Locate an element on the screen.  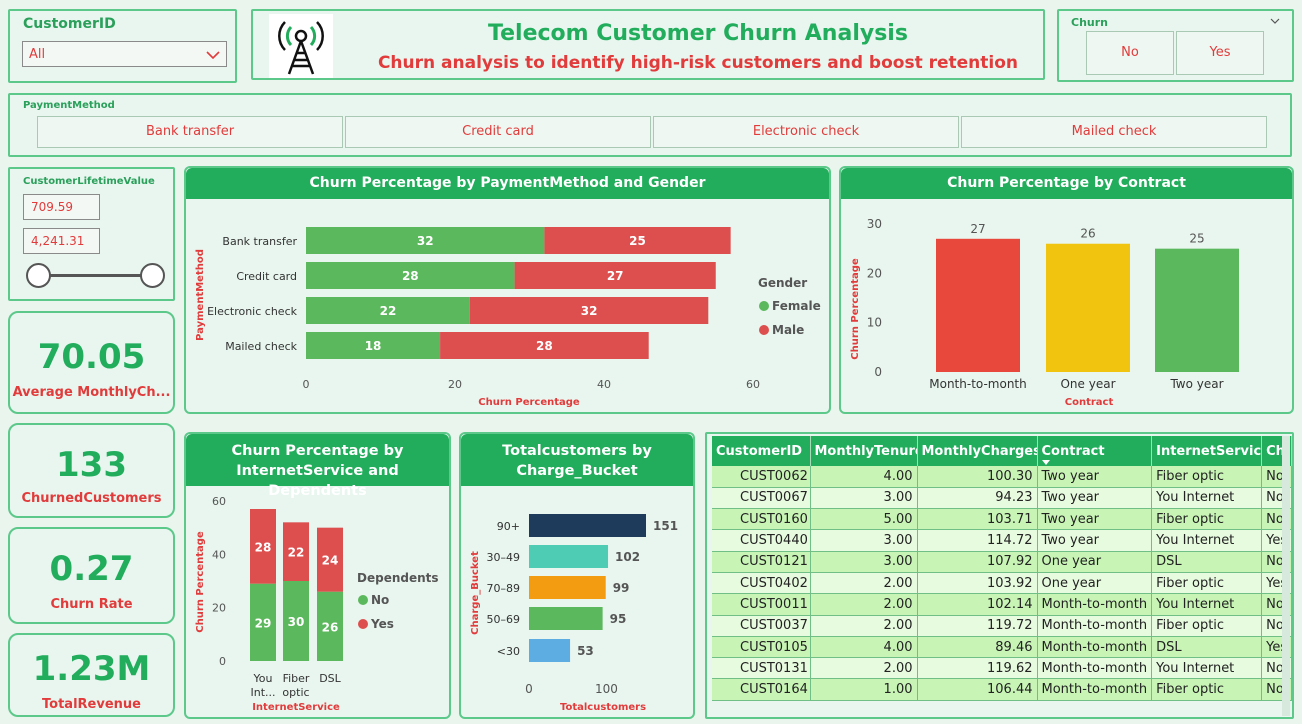
table-row: CUST0121 3.00 107.92 One year DSL No is located at coordinates (1002, 562).